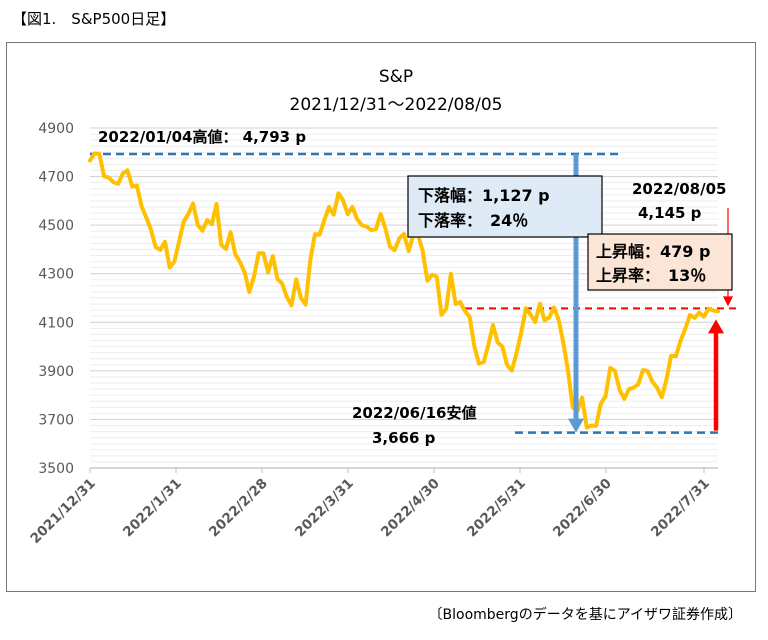  I want to click on low-date-label: 2022/06/16安値, so click(414, 413).